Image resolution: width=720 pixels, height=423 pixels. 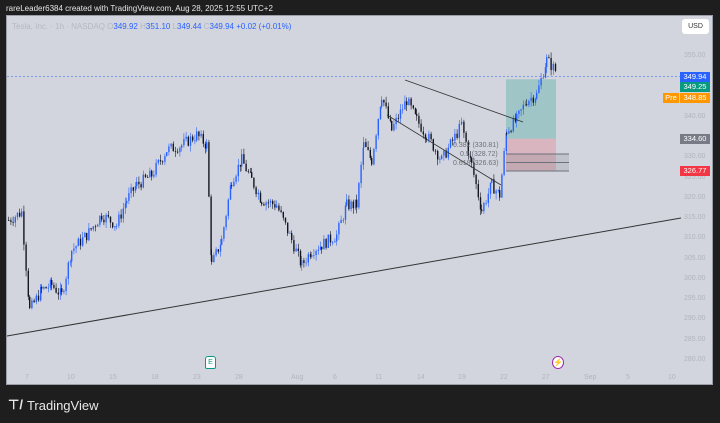 What do you see at coordinates (379, 377) in the screenshot?
I see `time-axis-label: 11` at bounding box center [379, 377].